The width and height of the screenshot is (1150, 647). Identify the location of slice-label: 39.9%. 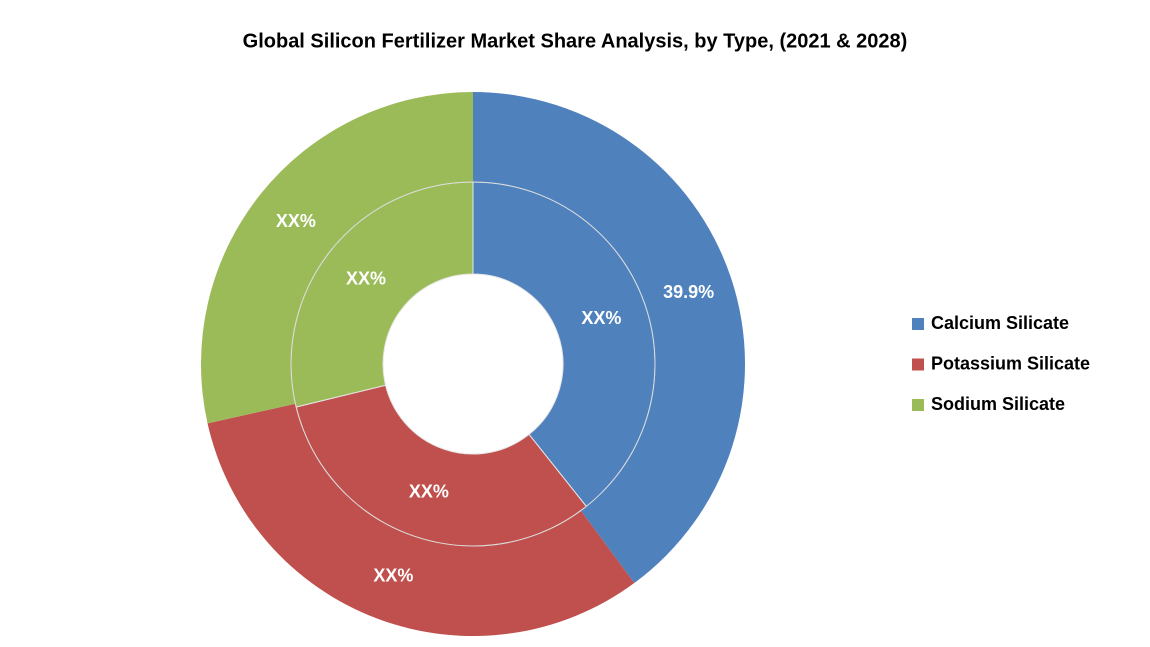
(688, 292).